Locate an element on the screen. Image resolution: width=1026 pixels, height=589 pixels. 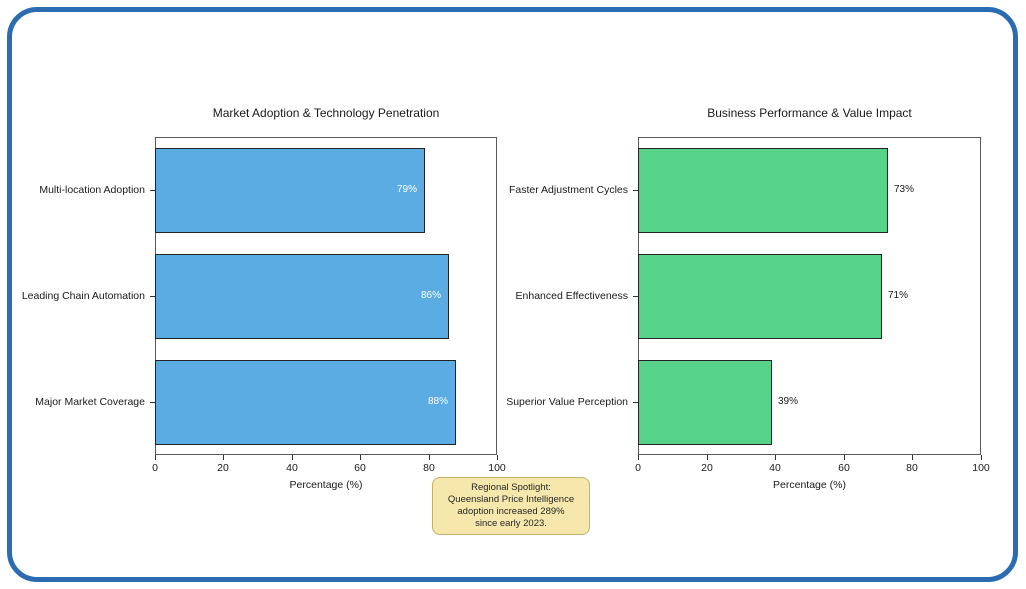
y-tick-label: Faster Adjustment Cycles is located at coordinates (568, 190).